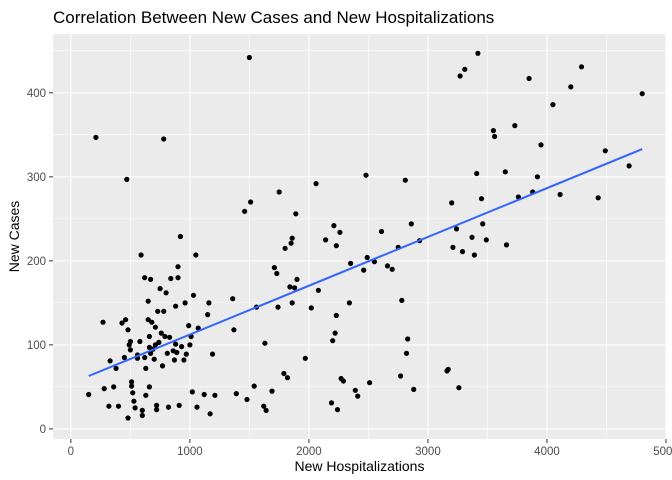 The height and width of the screenshot is (480, 672). What do you see at coordinates (14, 237) in the screenshot?
I see `y-axis-title: New Cases` at bounding box center [14, 237].